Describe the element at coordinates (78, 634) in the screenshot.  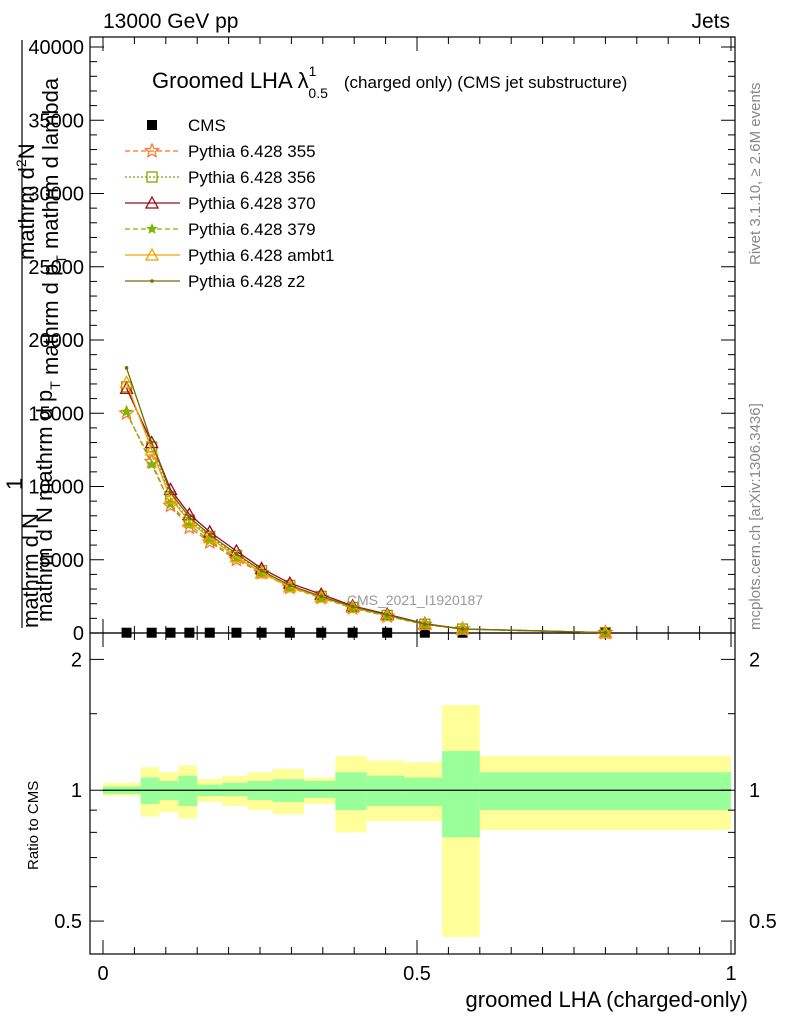
I see `y-tick-label: 0` at that location.